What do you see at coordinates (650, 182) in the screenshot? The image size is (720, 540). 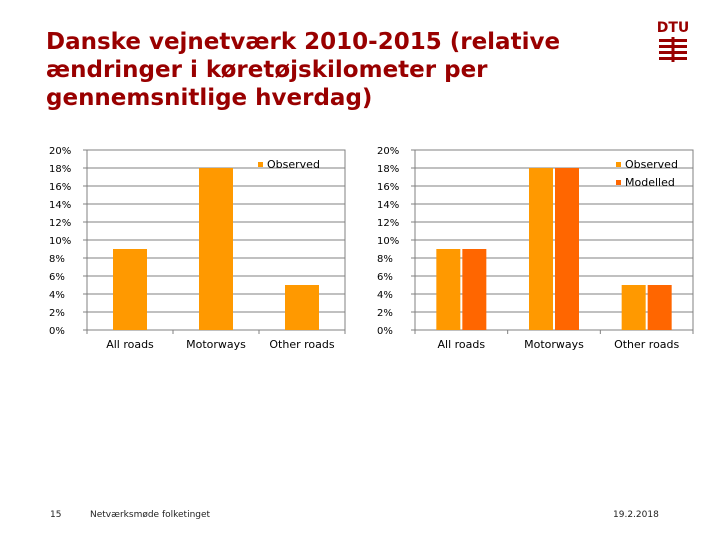 I see `legend-label: Modelled` at bounding box center [650, 182].